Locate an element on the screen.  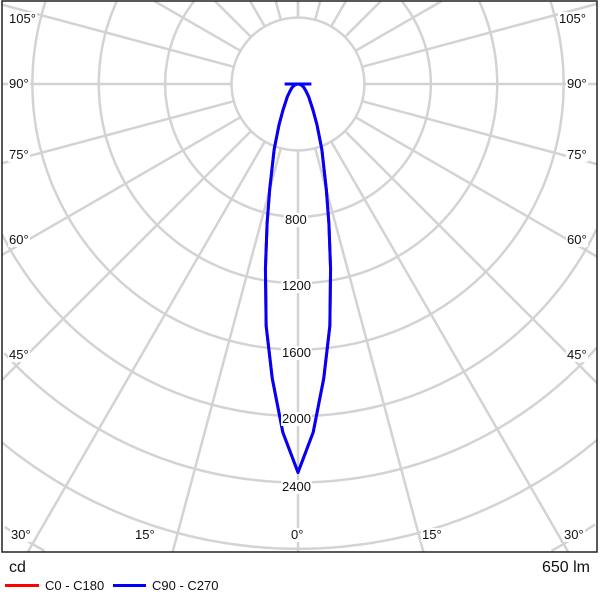
angle-label-right-60: 60° is located at coordinates (577, 239).